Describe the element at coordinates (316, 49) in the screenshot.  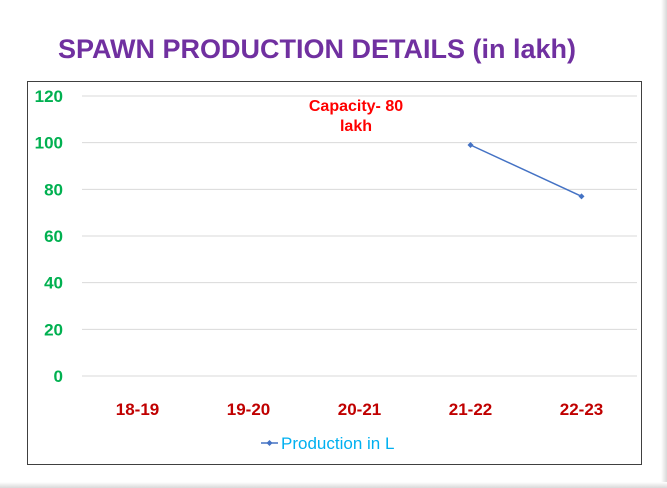
I see `page-title: SPAWN PRODUCTION DETAILS (in lakh)` at that location.